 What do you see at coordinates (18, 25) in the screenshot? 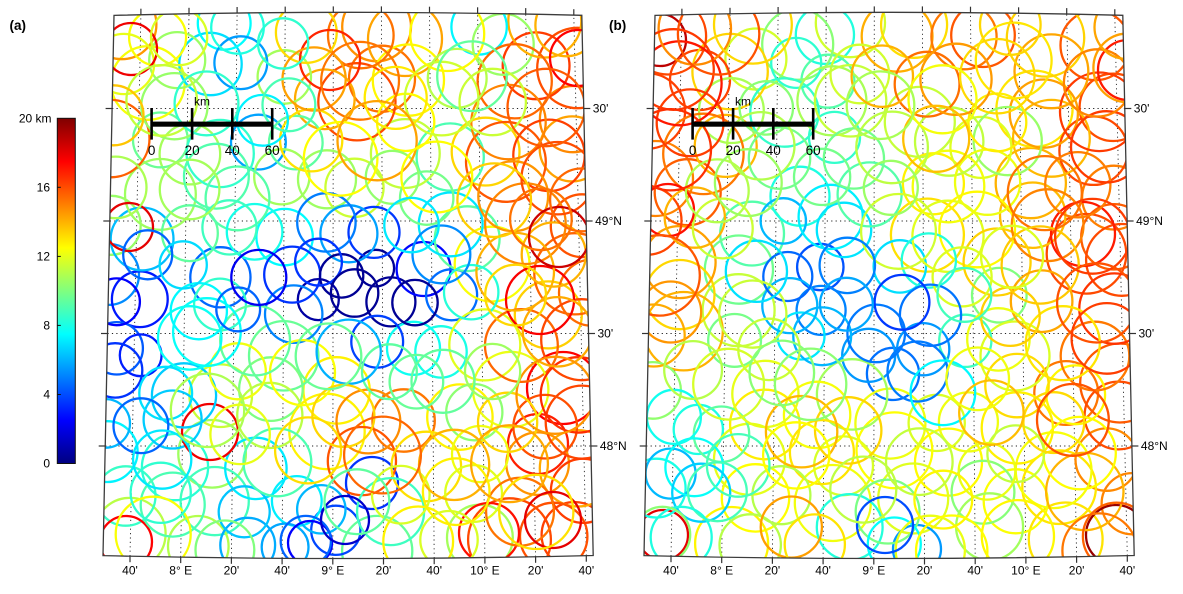
I see `svg-text: (a)` at bounding box center [18, 25].